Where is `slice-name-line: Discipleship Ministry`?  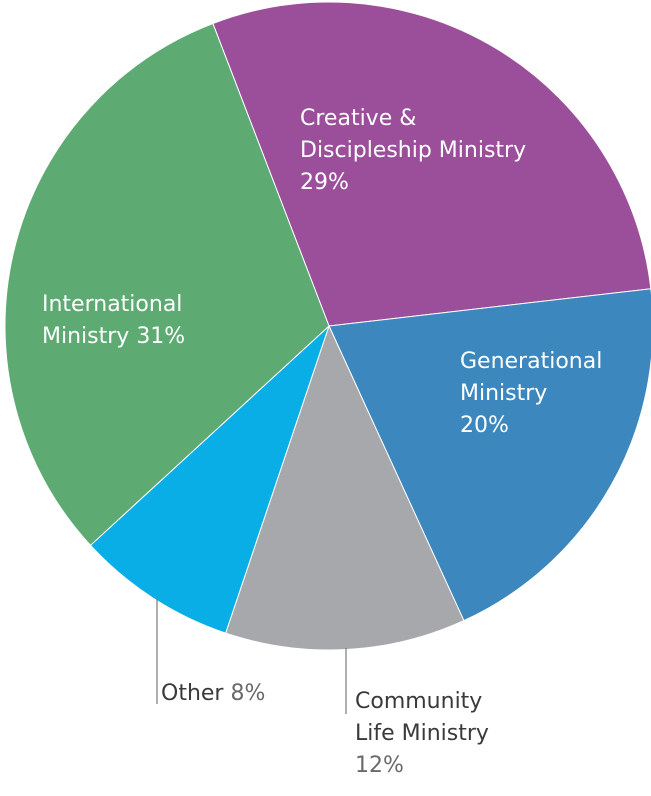
slice-name-line: Discipleship Ministry is located at coordinates (413, 150).